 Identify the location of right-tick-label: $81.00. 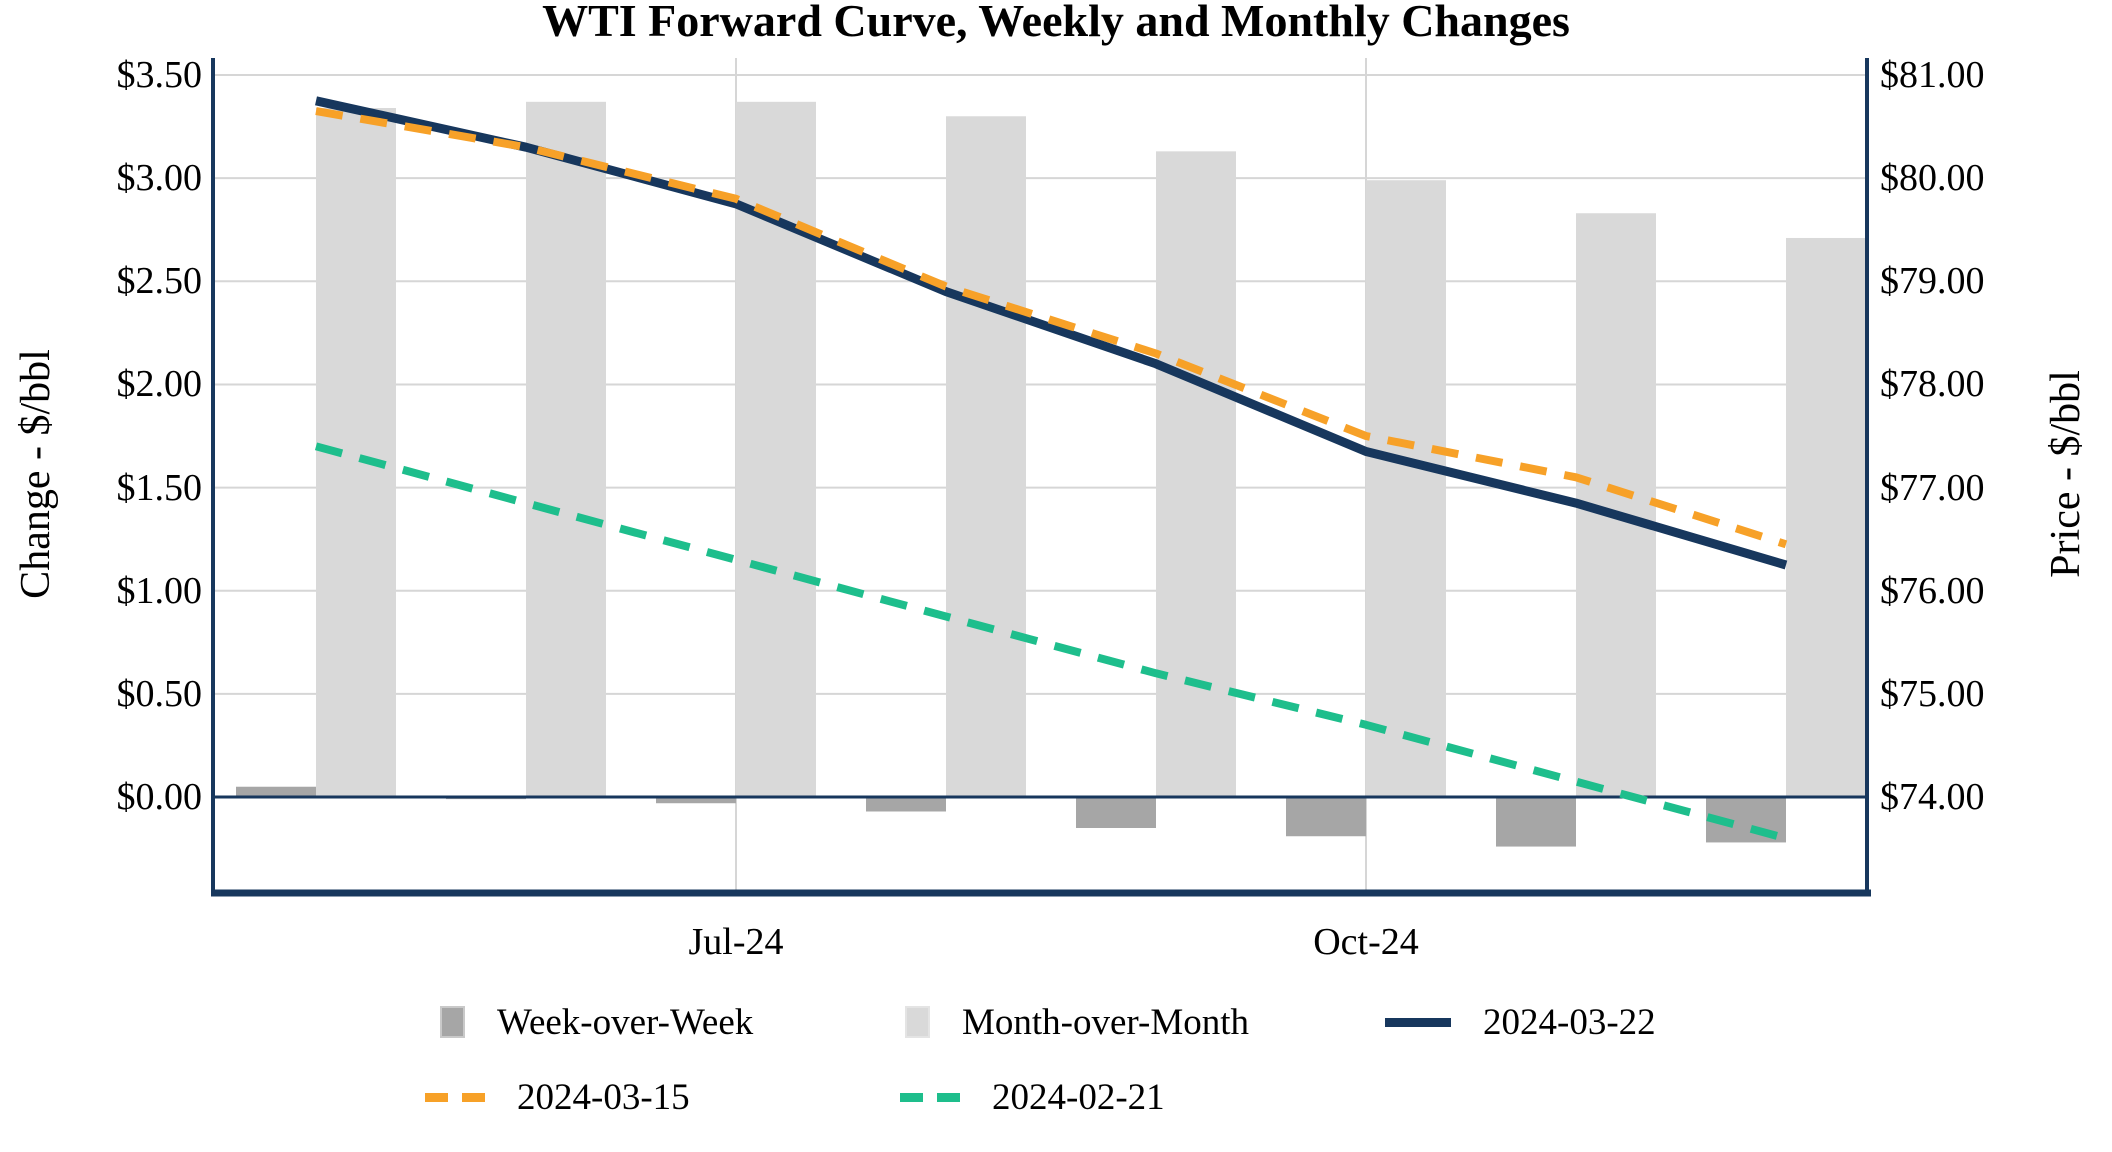
(1932, 74).